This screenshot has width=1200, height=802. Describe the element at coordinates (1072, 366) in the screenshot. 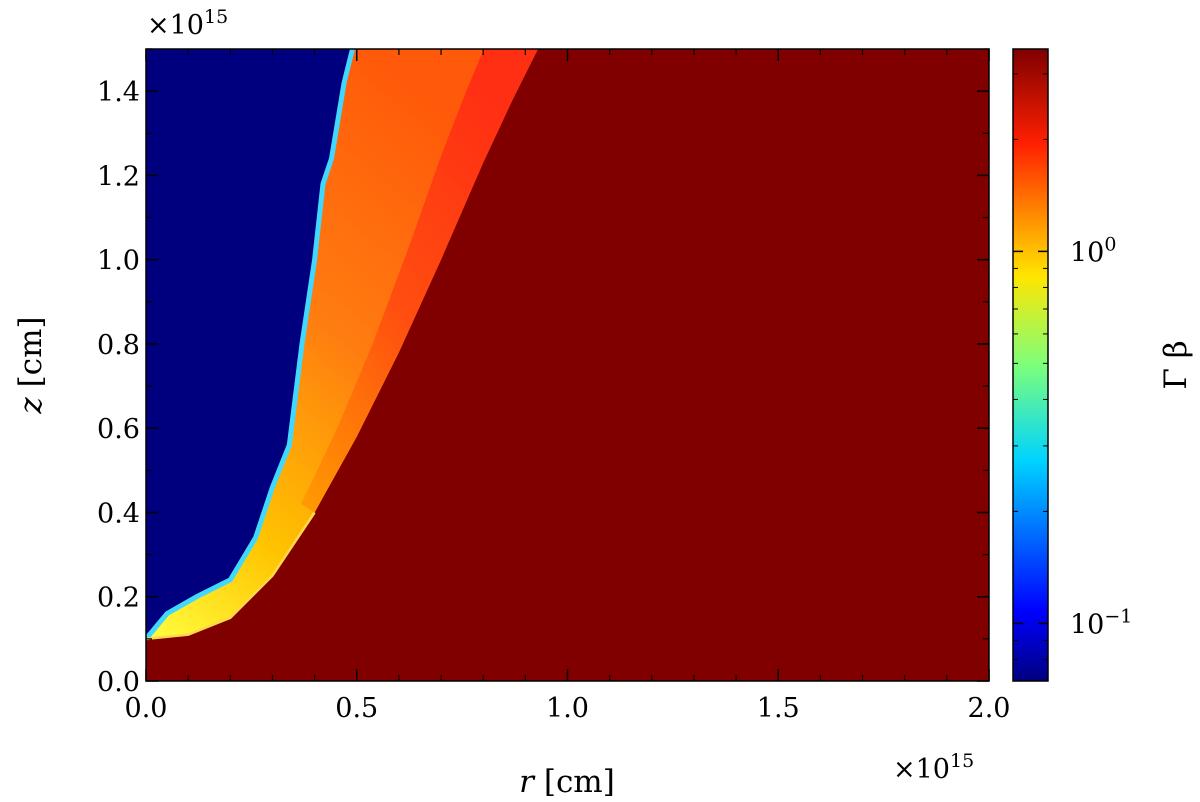

I see `colorbar-ticks: 10⁰ 10⁻¹` at that location.